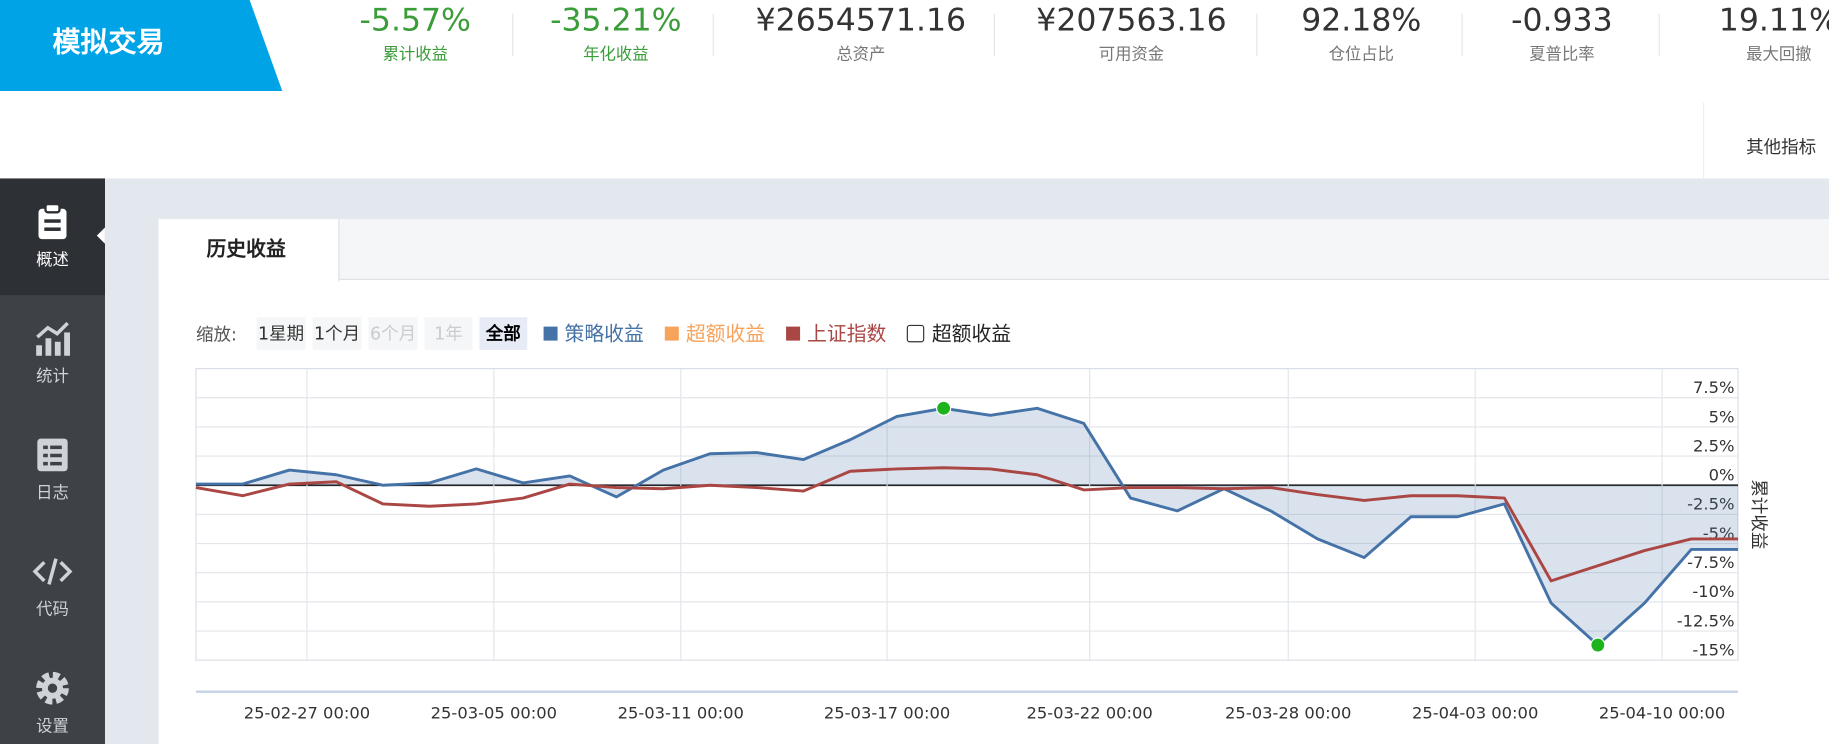 The height and width of the screenshot is (744, 1829). I want to click on stat: ¥207563.16 可用资金, so click(1131, 32).